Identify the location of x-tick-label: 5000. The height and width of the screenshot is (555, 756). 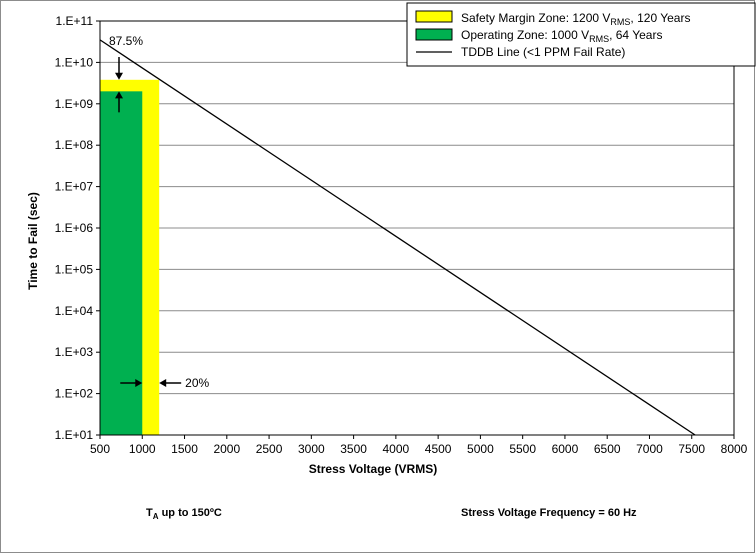
(480, 449).